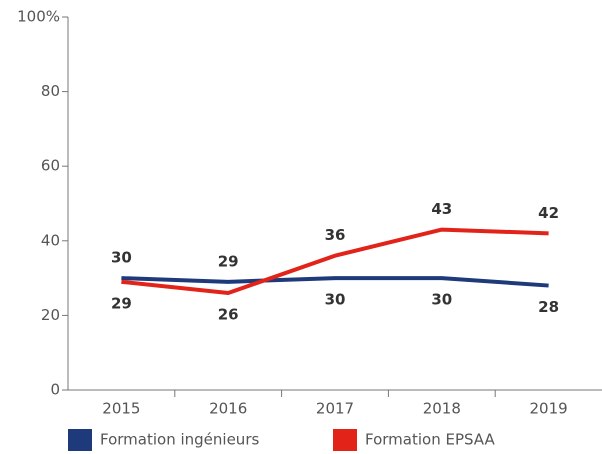  I want to click on data-label: 28, so click(548, 307).